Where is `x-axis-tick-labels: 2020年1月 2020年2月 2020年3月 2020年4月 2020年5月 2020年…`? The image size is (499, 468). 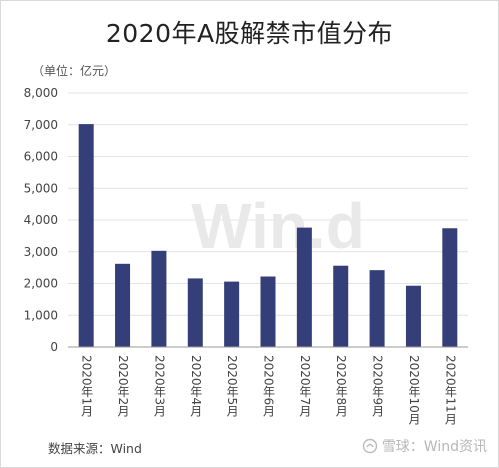 x-axis-tick-labels: 2020年1月 2020年2月 2020年3月 2020年4月 2020年5月 2020年… is located at coordinates (269, 390).